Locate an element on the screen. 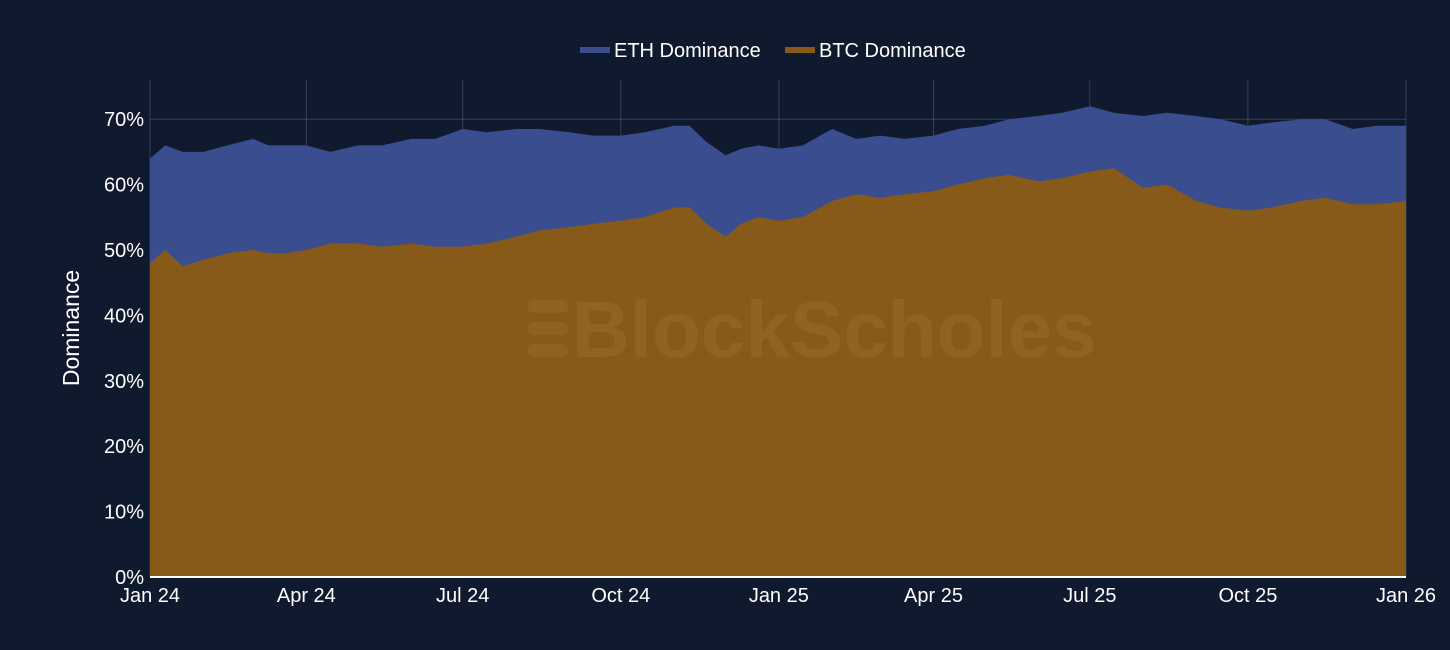  y-tick-label: 50% is located at coordinates (124, 251).